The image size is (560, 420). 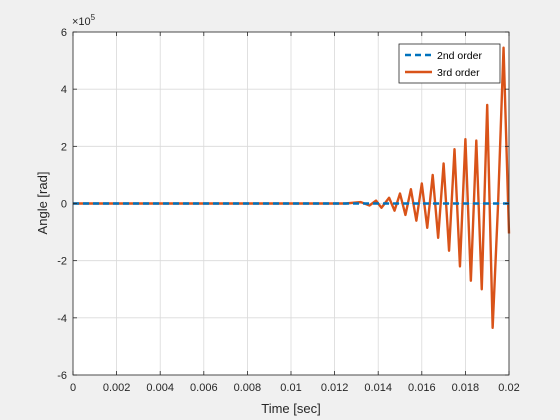 What do you see at coordinates (42, 203) in the screenshot?
I see `y-axis-label: Angle [rad]` at bounding box center [42, 203].